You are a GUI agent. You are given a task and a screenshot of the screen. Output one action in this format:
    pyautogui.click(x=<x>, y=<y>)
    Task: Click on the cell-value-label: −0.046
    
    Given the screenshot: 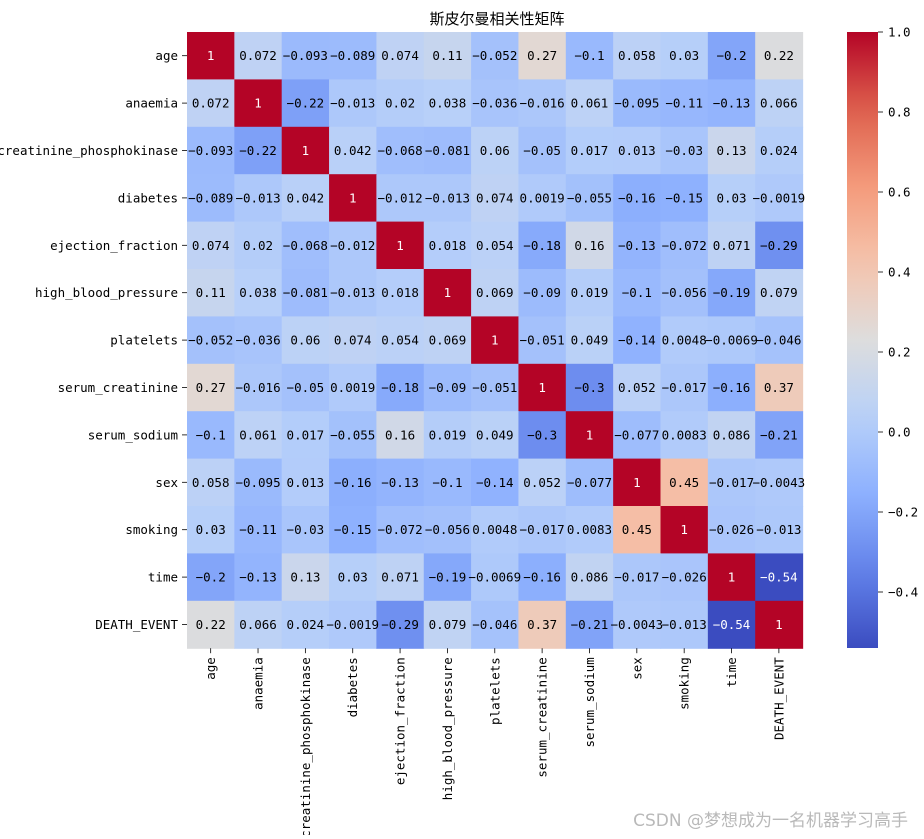 What is the action you would take?
    pyautogui.click(x=494, y=624)
    